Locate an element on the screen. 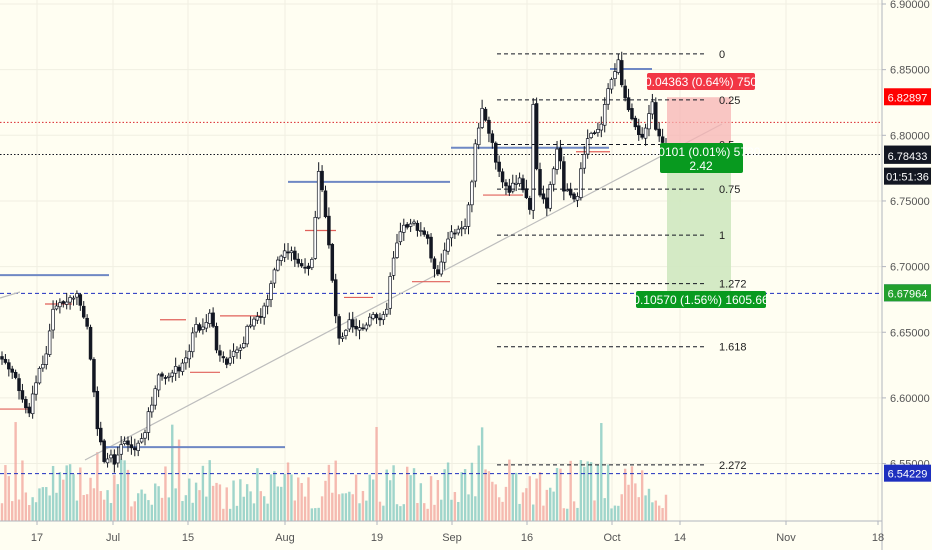  time-tick-label: Sep is located at coordinates (452, 538).